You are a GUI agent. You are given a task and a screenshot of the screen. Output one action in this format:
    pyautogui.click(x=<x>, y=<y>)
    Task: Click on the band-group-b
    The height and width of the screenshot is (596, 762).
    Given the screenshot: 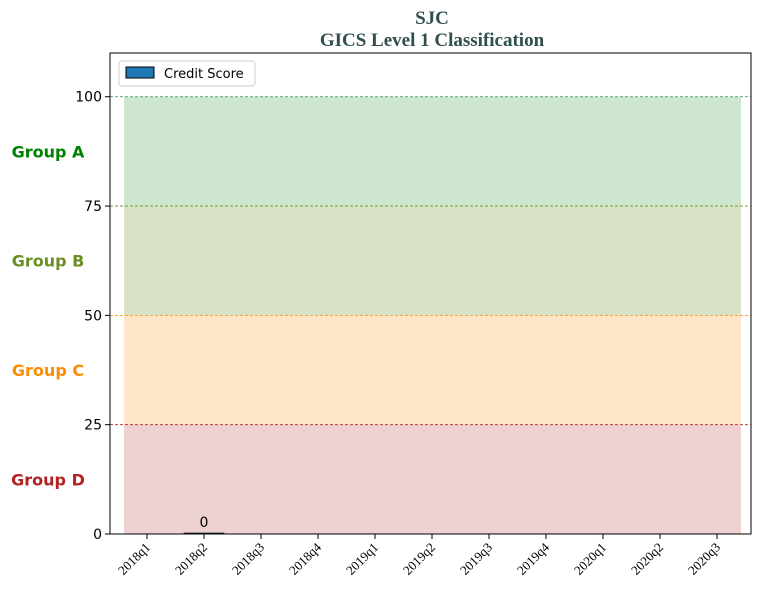 What is the action you would take?
    pyautogui.click(x=432, y=261)
    